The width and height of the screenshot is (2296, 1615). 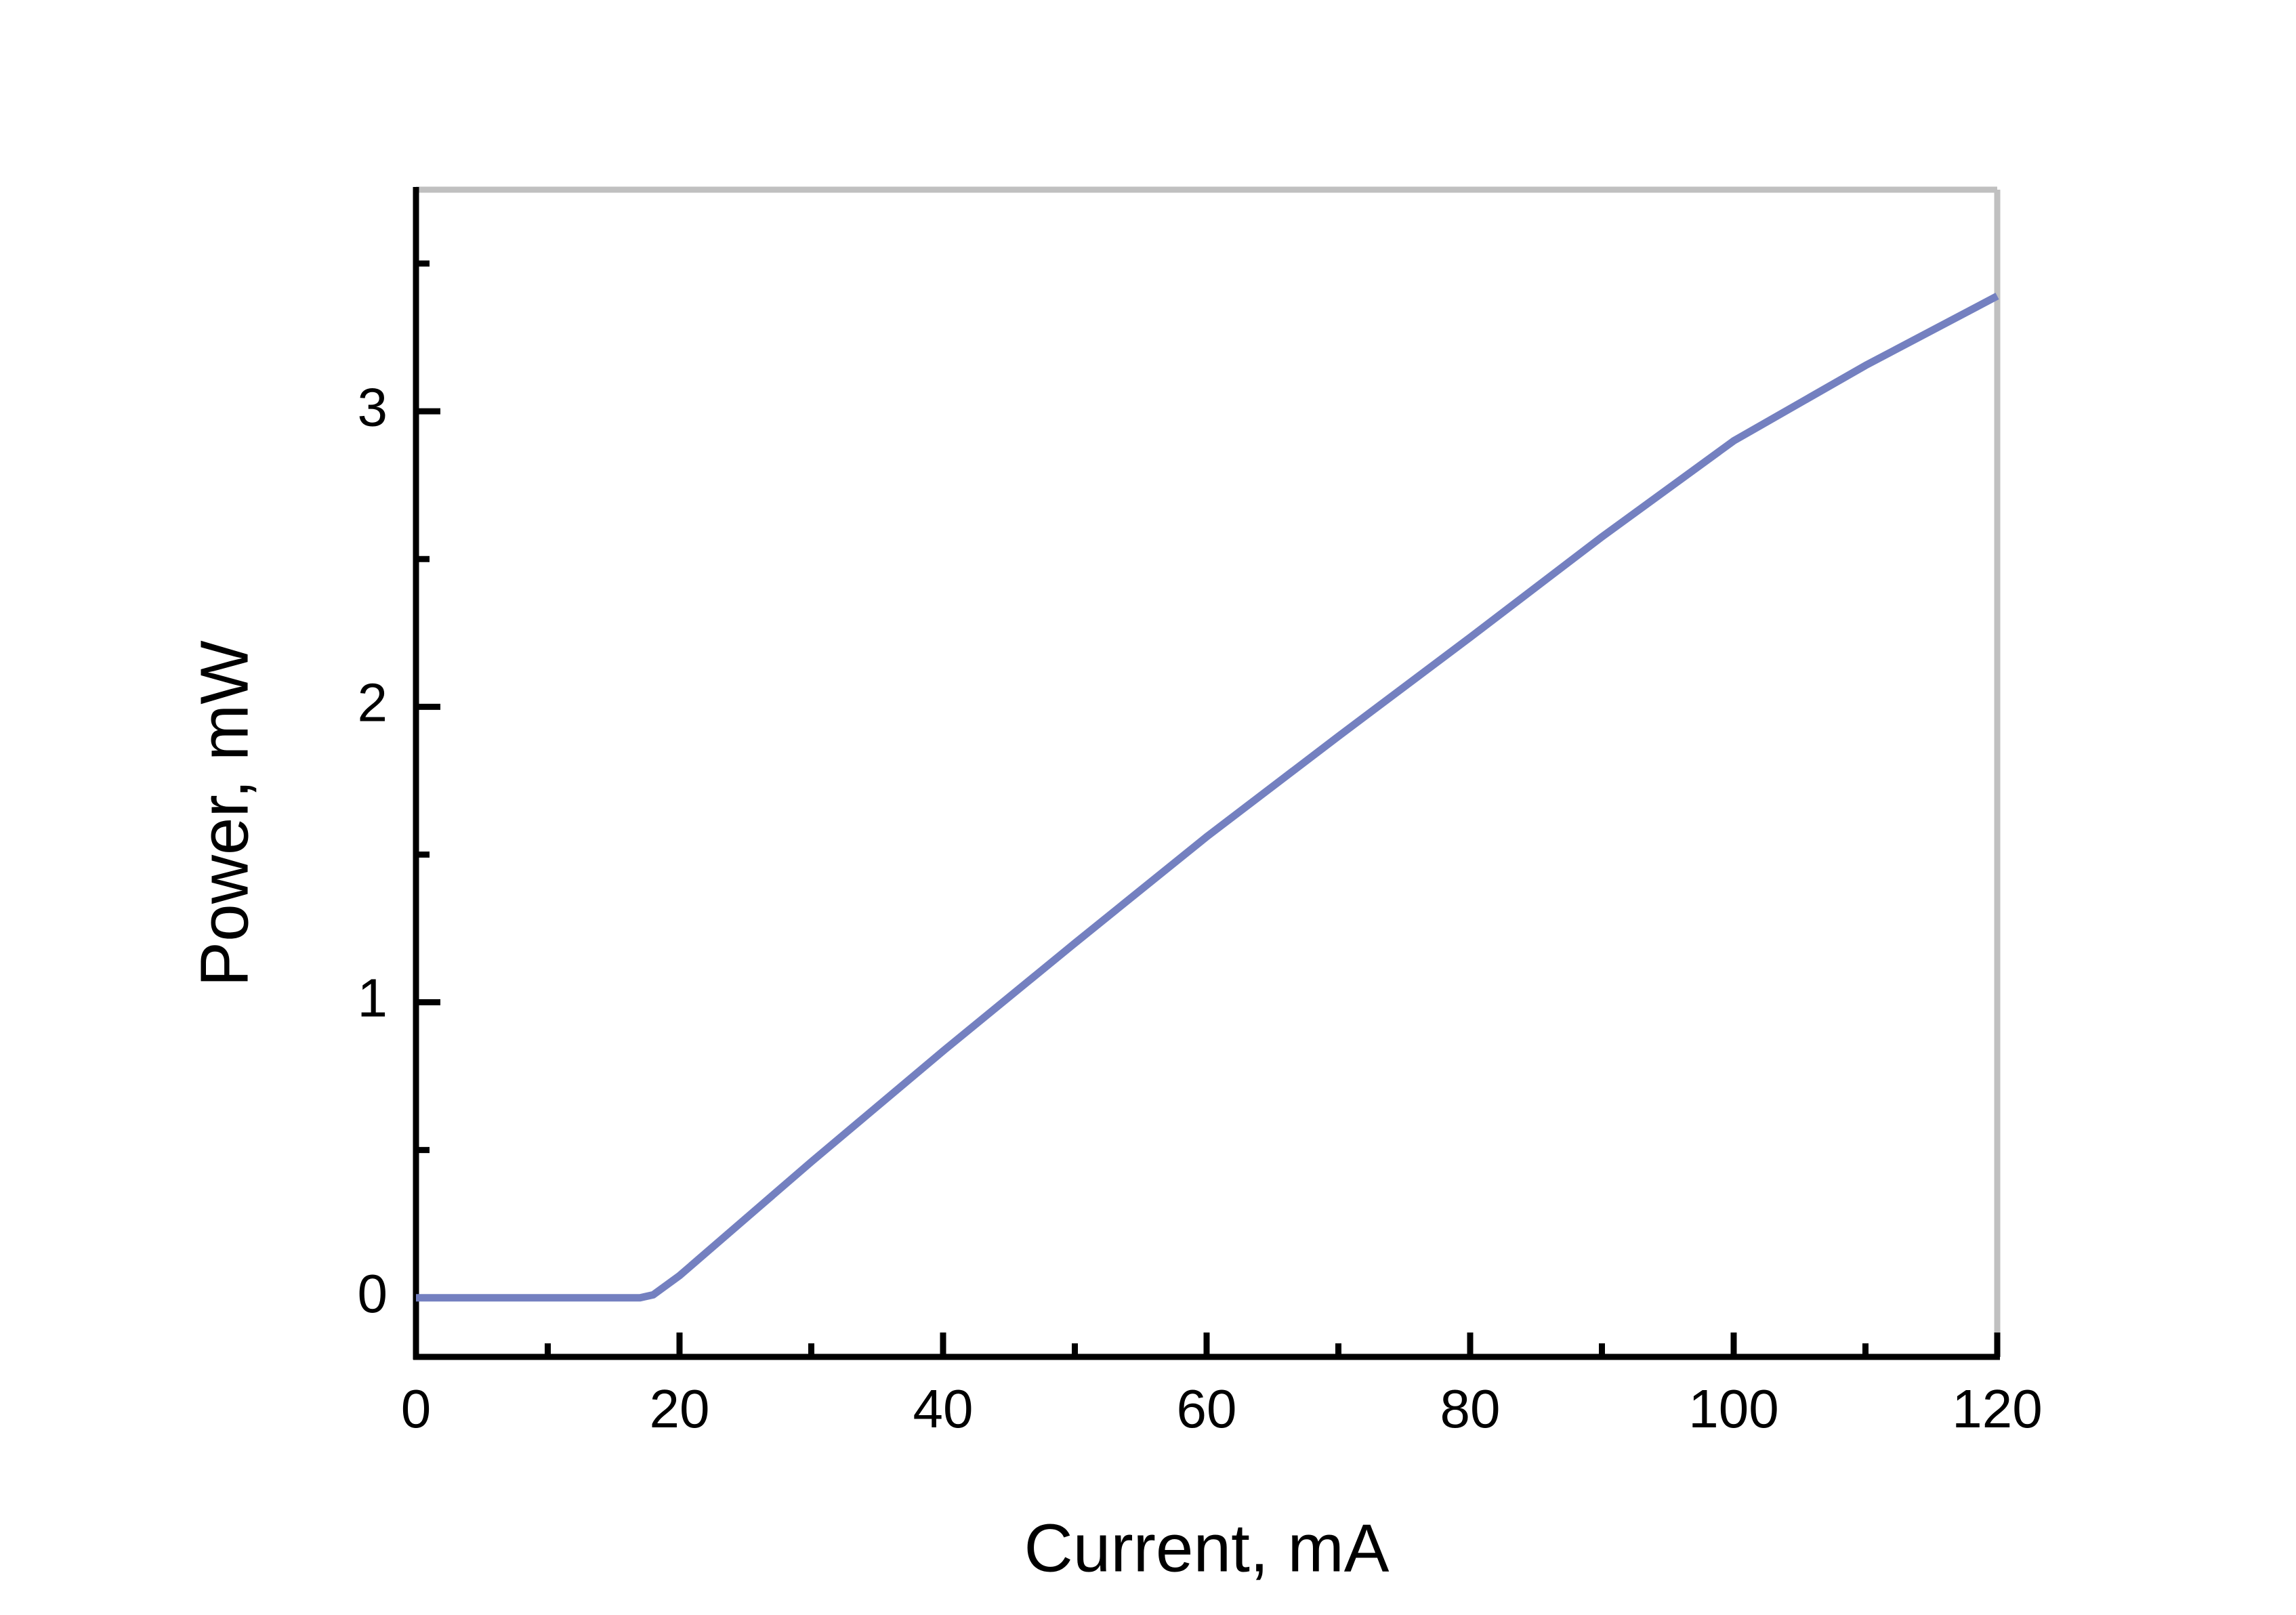 What do you see at coordinates (1207, 1409) in the screenshot?
I see `x-tick-label: 60` at bounding box center [1207, 1409].